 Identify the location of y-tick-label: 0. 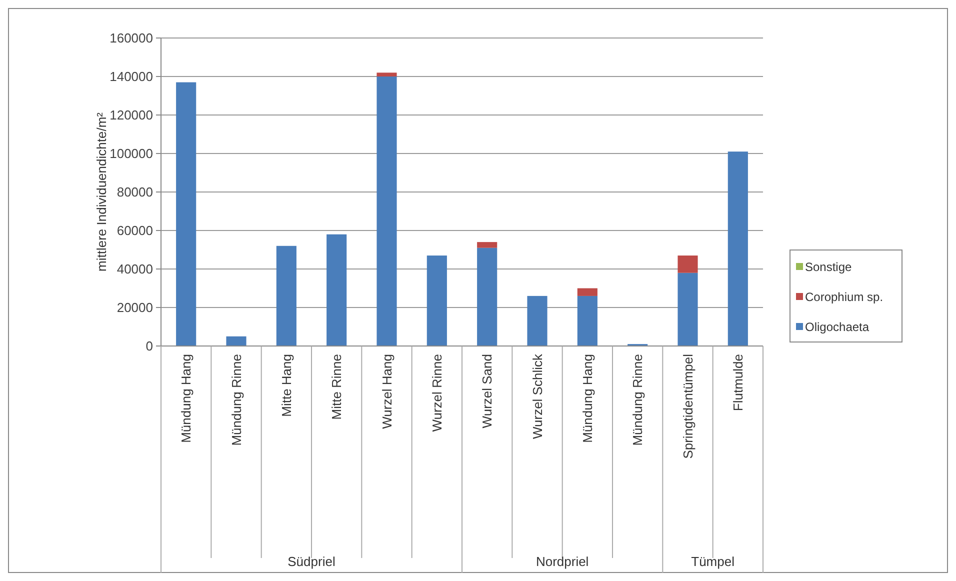
(149, 346).